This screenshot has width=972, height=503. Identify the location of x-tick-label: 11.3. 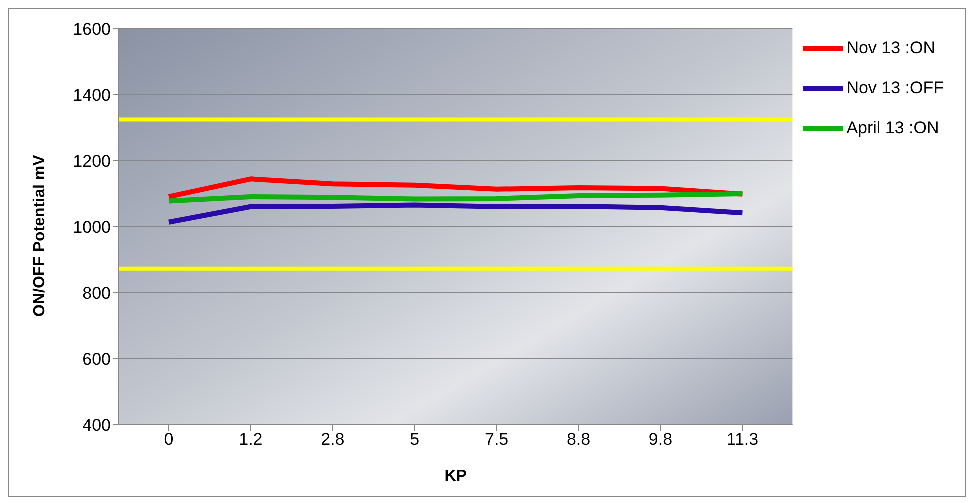
(742, 440).